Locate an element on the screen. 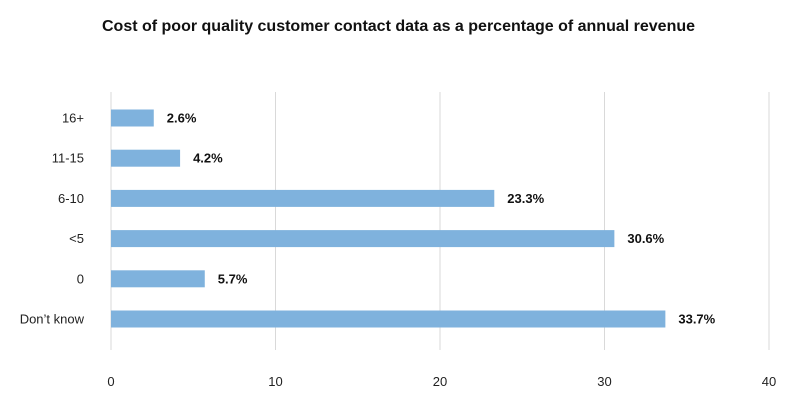 This screenshot has width=797, height=401. category-label: 16+ is located at coordinates (73, 118).